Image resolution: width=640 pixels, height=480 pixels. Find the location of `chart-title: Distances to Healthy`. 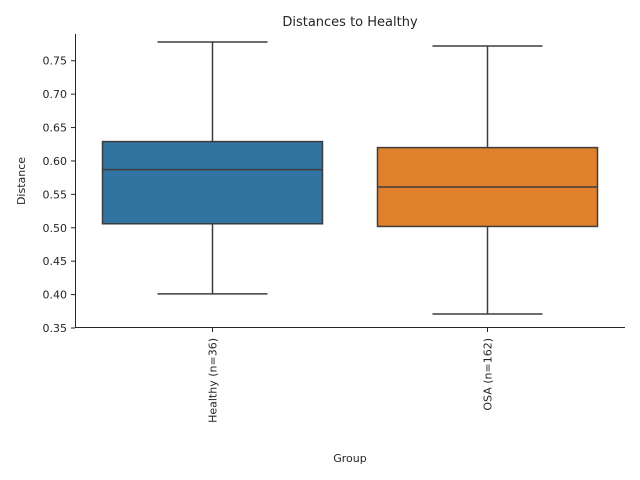

chart-title: Distances to Healthy is located at coordinates (350, 22).